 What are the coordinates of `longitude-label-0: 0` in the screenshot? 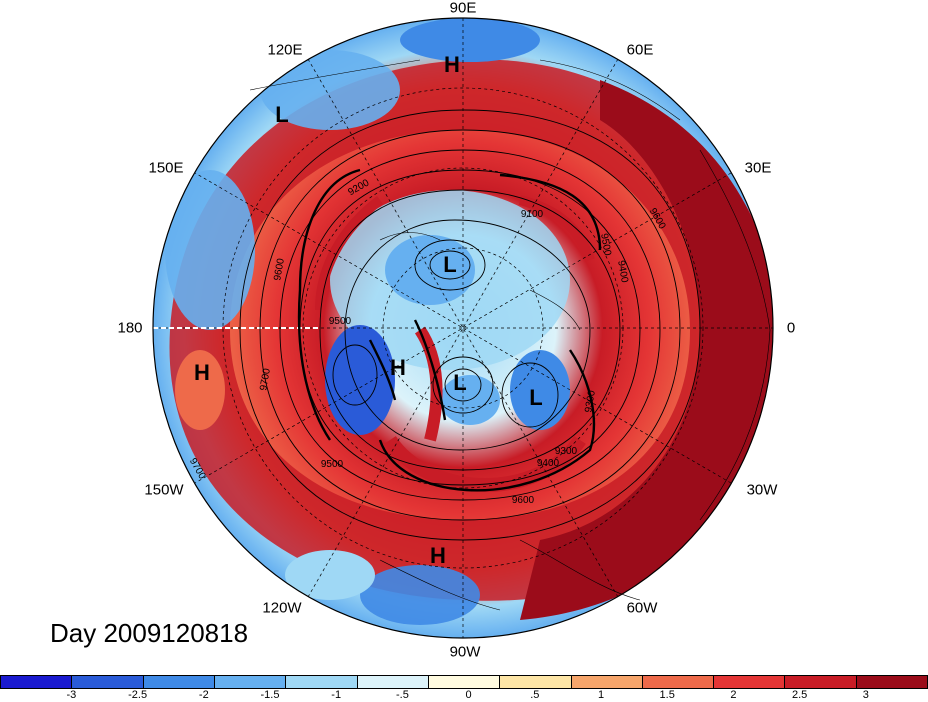 It's located at (791, 328).